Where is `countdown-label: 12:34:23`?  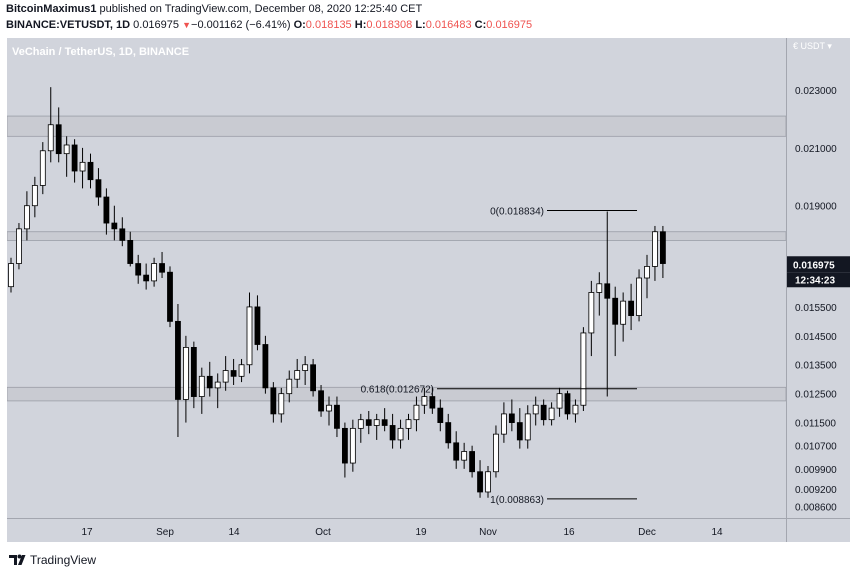
countdown-label: 12:34:23 is located at coordinates (815, 280).